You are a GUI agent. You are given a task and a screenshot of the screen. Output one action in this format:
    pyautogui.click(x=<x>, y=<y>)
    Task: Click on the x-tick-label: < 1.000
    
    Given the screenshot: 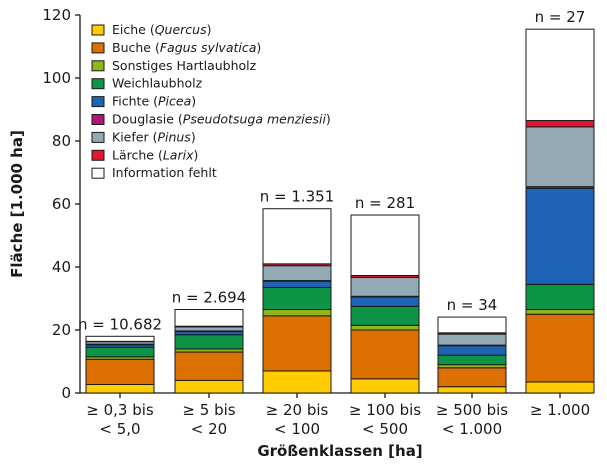 What is the action you would take?
    pyautogui.click(x=472, y=429)
    